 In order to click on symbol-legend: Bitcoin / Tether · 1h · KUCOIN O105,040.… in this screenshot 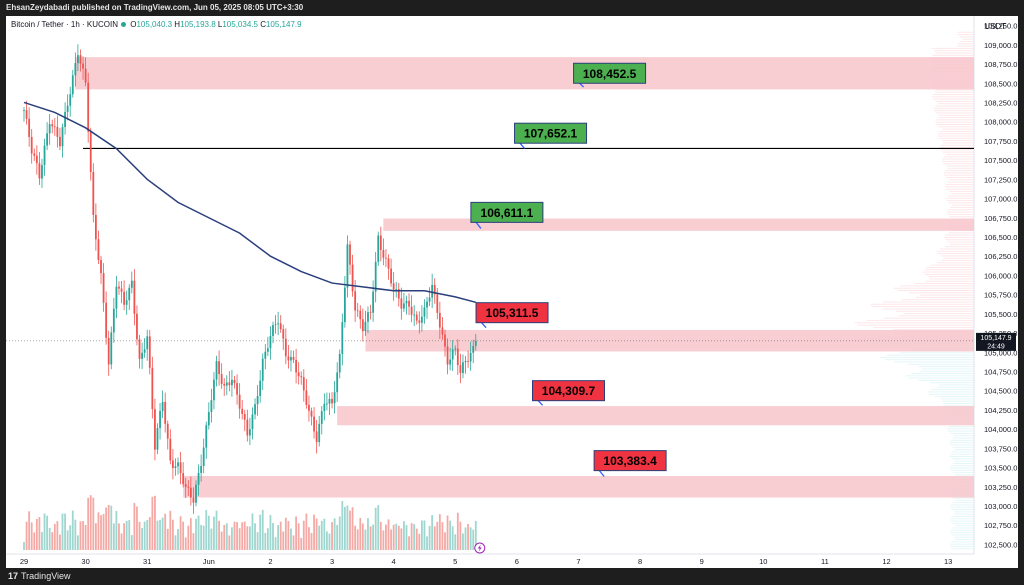, I will do `click(156, 24)`.